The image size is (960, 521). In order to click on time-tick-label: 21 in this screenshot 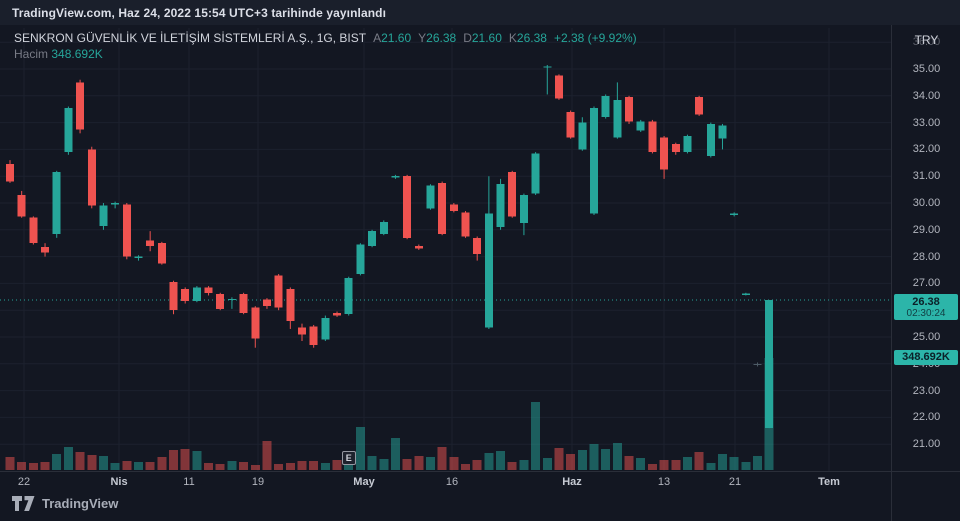, I will do `click(735, 482)`.